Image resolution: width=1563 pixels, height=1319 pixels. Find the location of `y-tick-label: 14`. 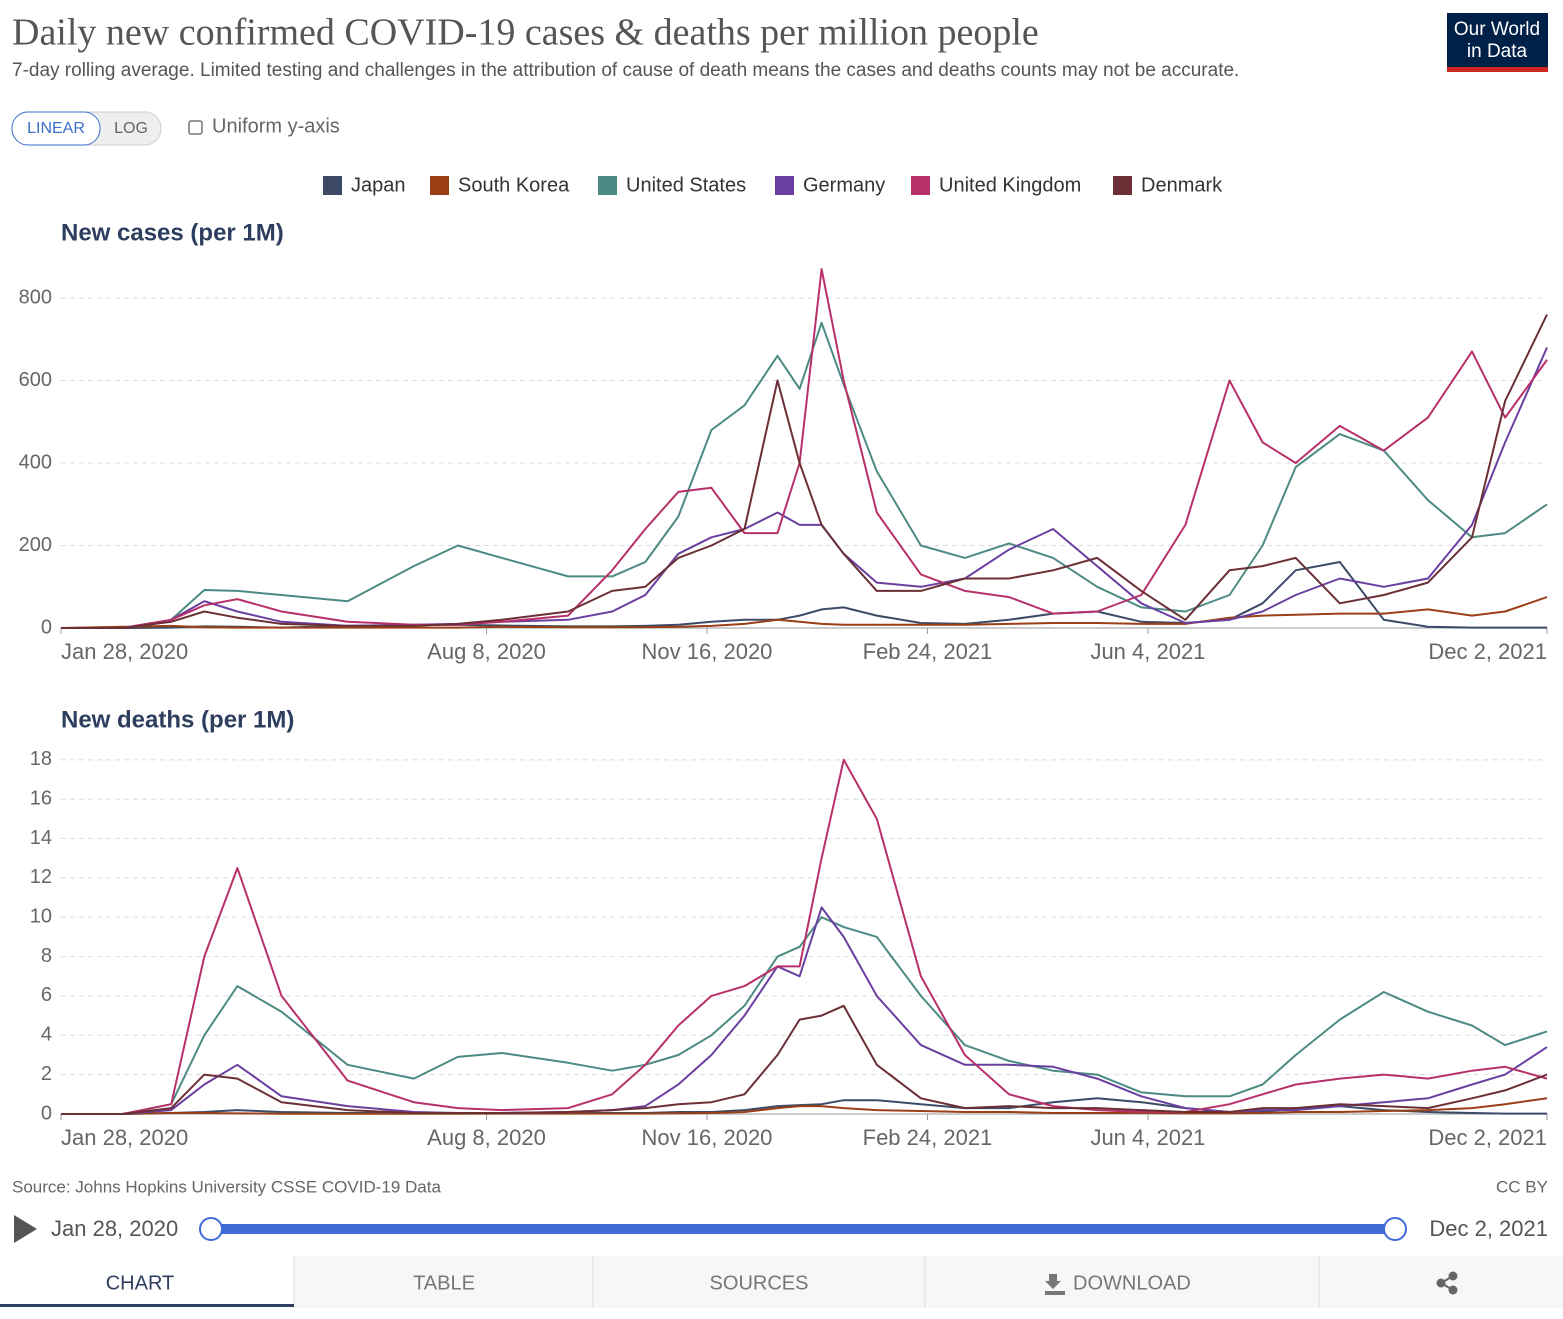

y-tick-label: 14 is located at coordinates (41, 838).